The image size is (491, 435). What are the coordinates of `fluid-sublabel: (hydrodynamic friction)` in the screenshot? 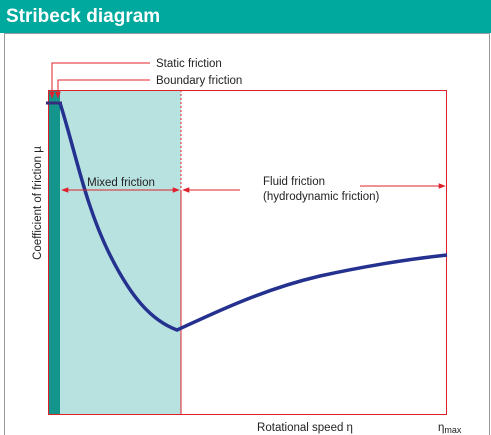 It's located at (321, 197).